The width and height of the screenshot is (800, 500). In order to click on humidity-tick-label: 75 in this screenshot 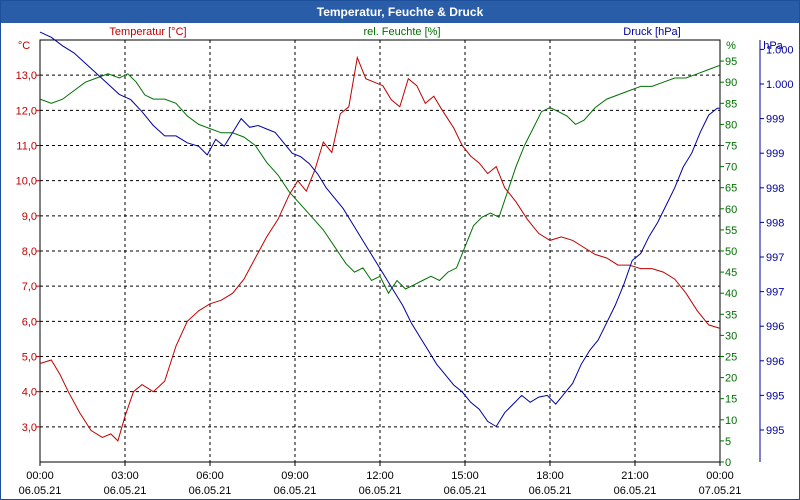, I will do `click(731, 147)`.